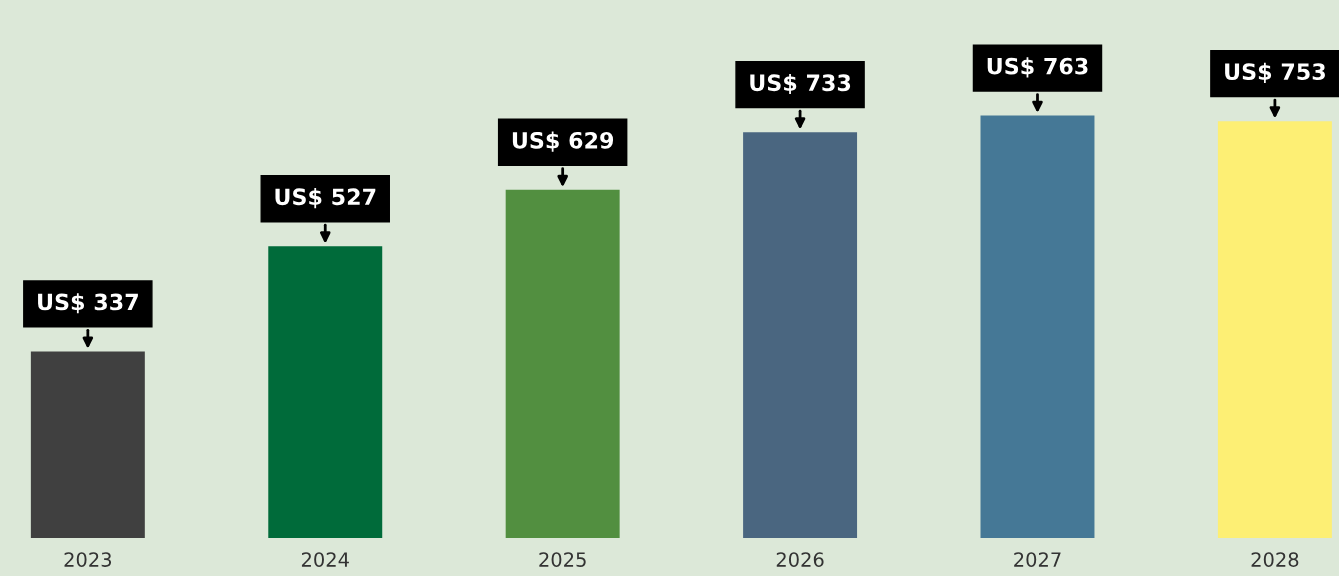  I want to click on x-tick-label: 2028, so click(1275, 559).